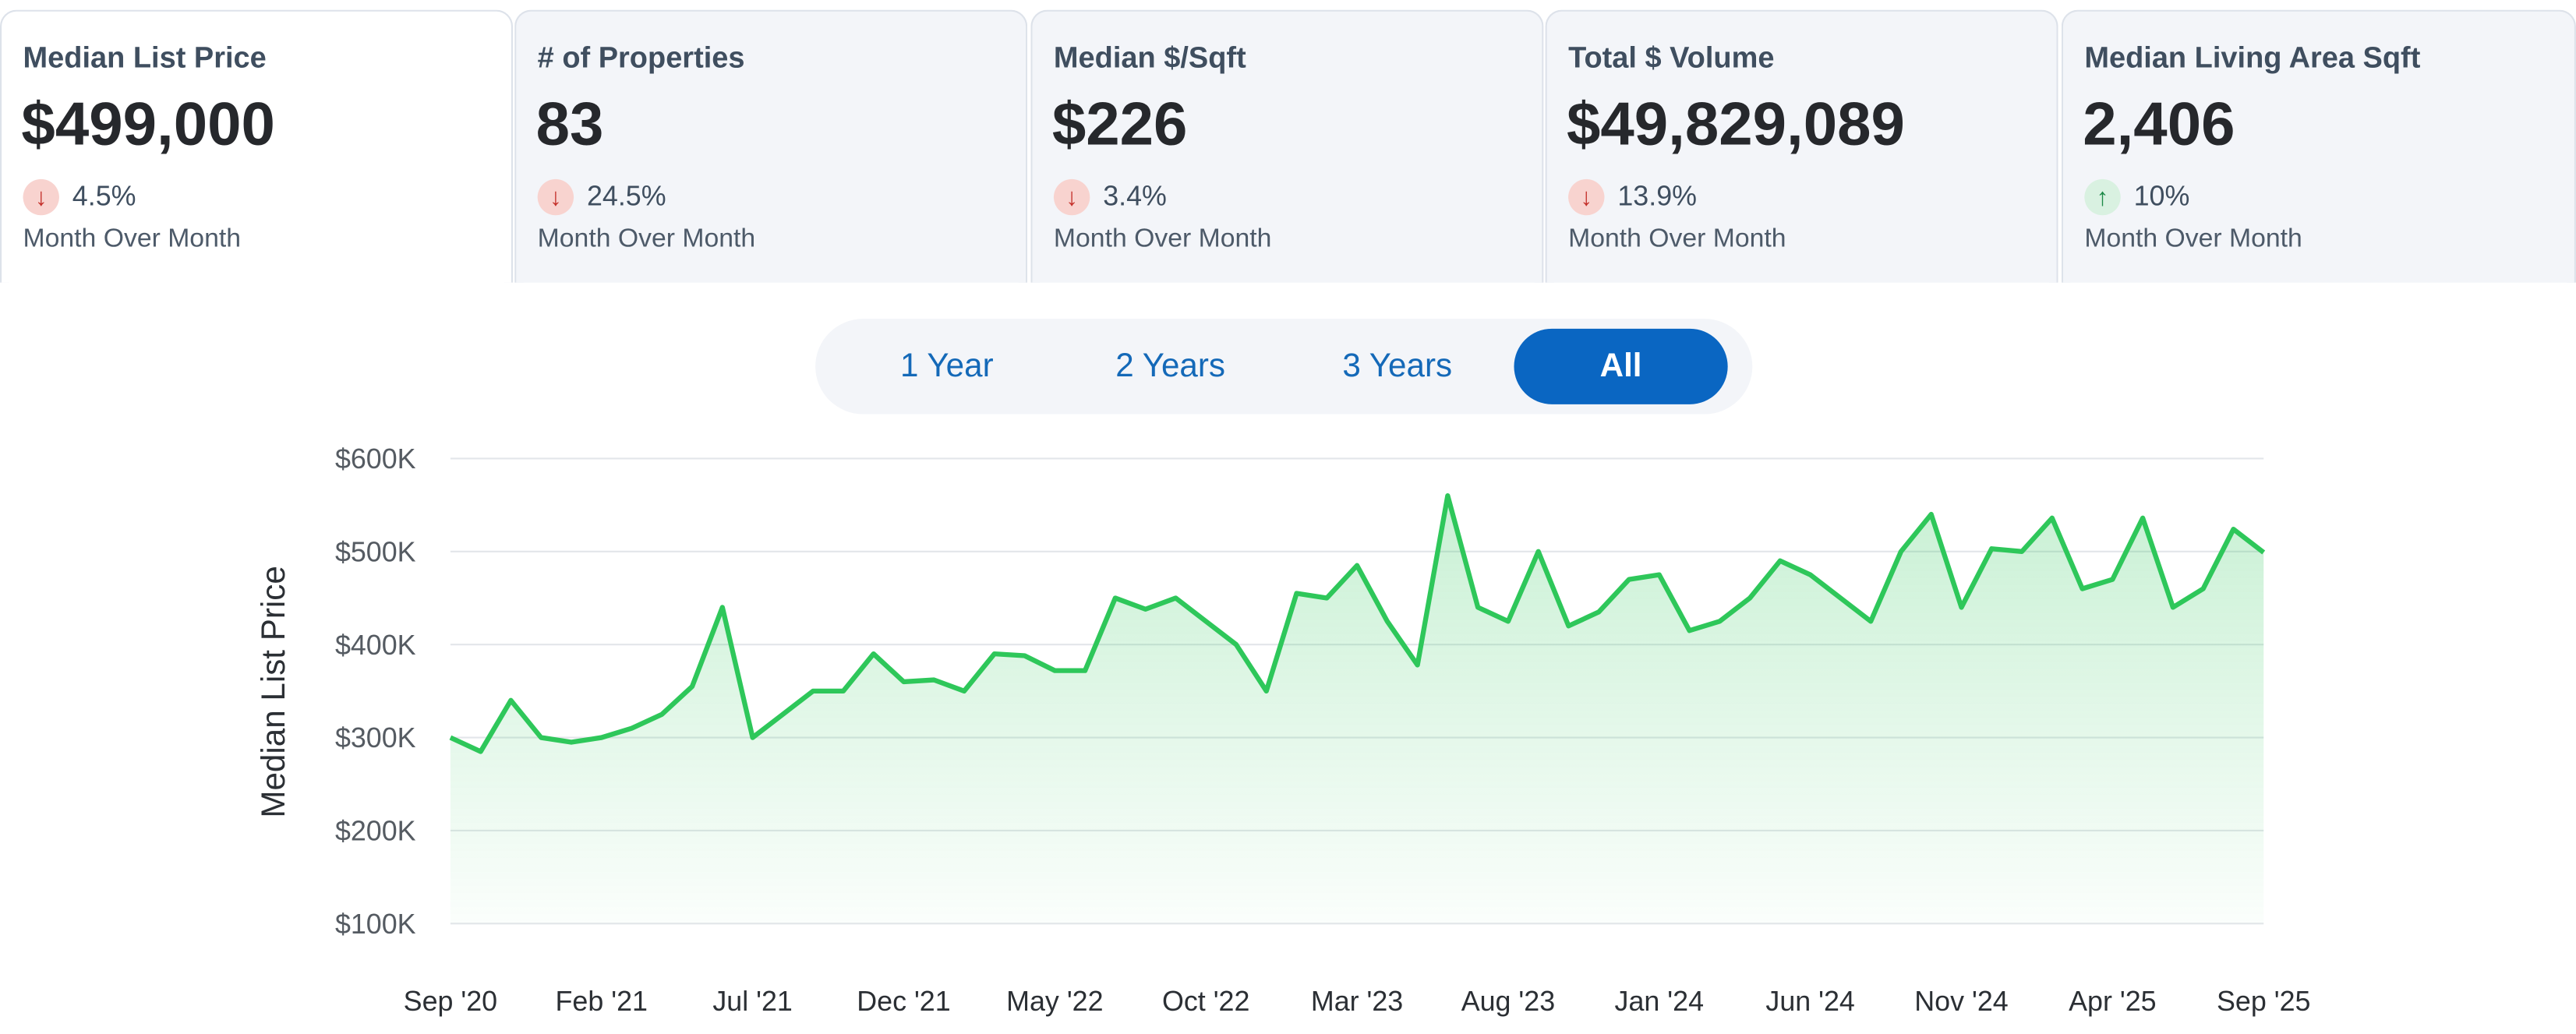 The width and height of the screenshot is (2576, 1034). What do you see at coordinates (1632, 197) in the screenshot?
I see `metric-change: ↓ 13.9%` at bounding box center [1632, 197].